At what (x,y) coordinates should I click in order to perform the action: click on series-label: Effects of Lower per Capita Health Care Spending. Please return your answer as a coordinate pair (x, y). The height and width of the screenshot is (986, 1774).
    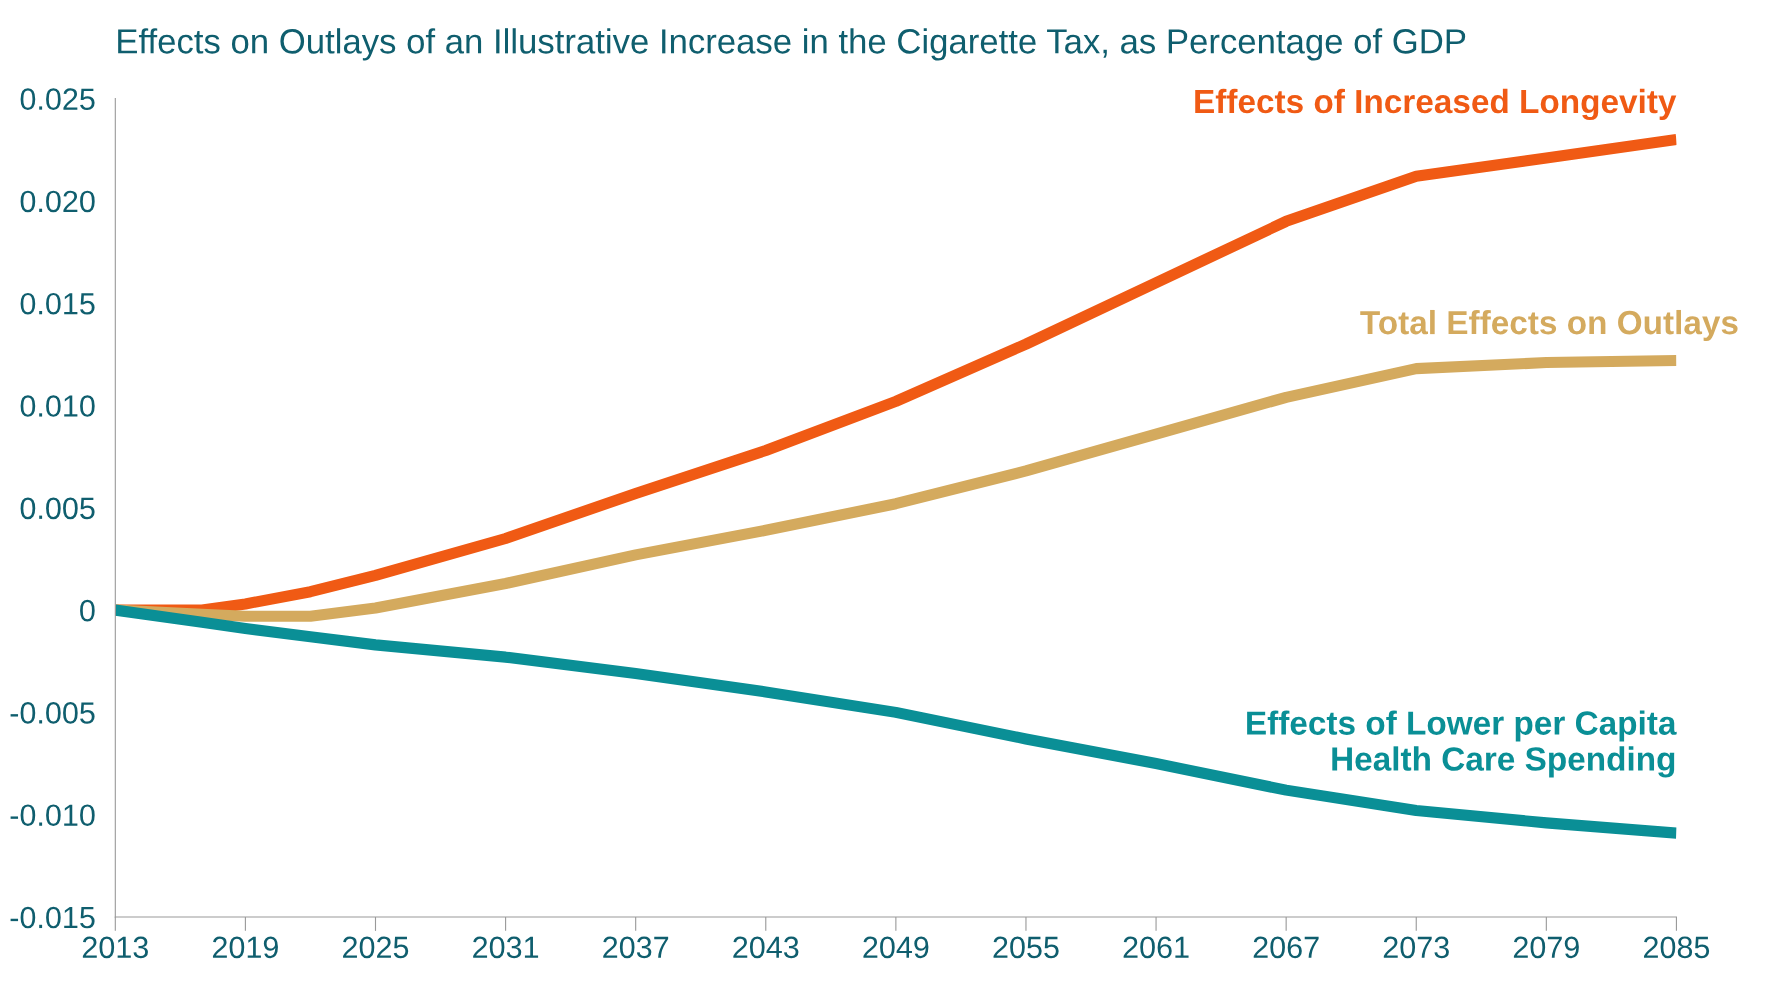
    Looking at the image, I should click on (1462, 744).